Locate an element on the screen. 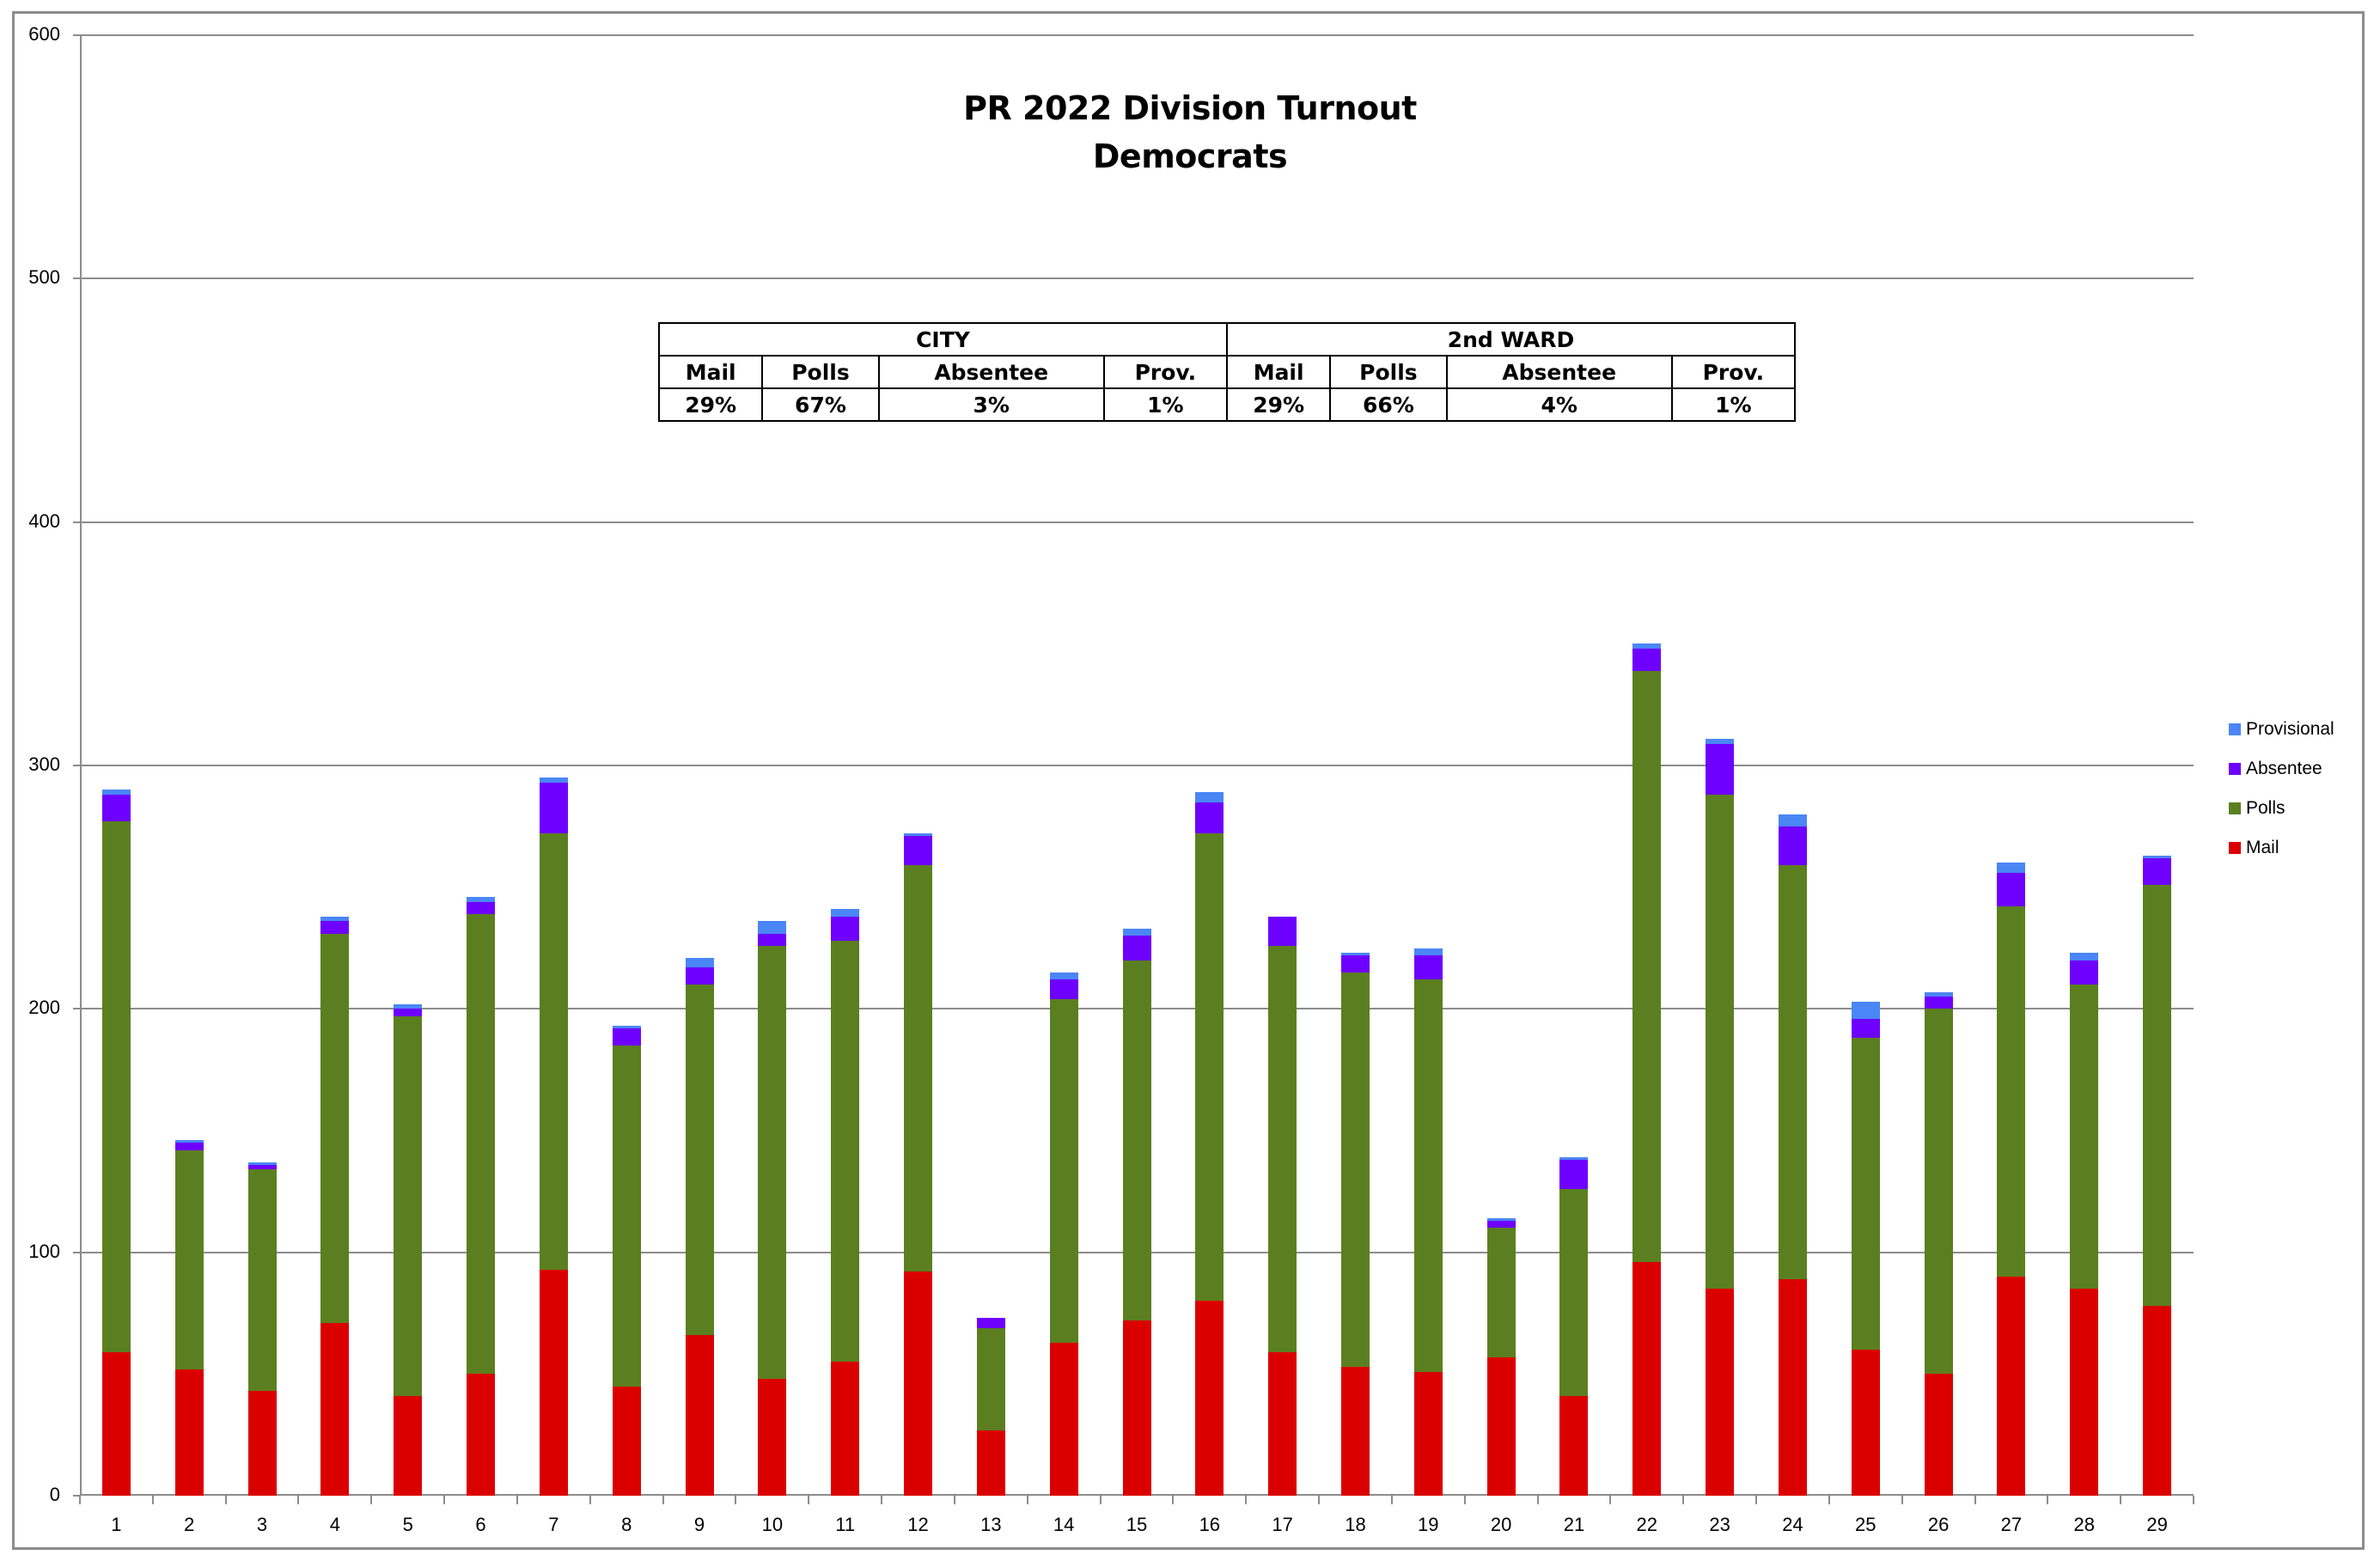 The width and height of the screenshot is (2380, 1561). x-tick-label: 21 is located at coordinates (1574, 1524).